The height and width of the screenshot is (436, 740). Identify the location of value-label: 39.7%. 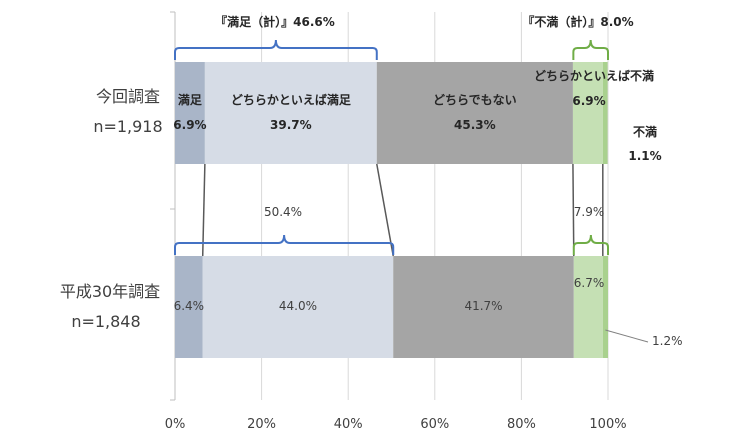
(291, 125).